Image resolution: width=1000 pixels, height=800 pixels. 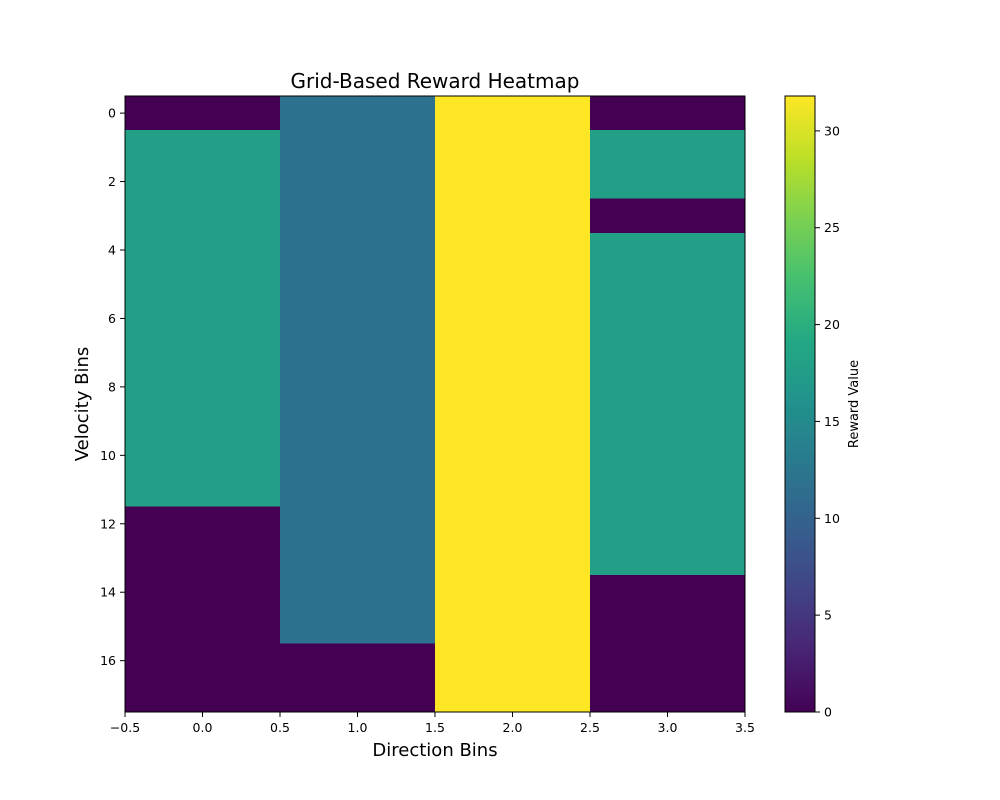 What do you see at coordinates (832, 324) in the screenshot?
I see `colorbar-tick-label: 20` at bounding box center [832, 324].